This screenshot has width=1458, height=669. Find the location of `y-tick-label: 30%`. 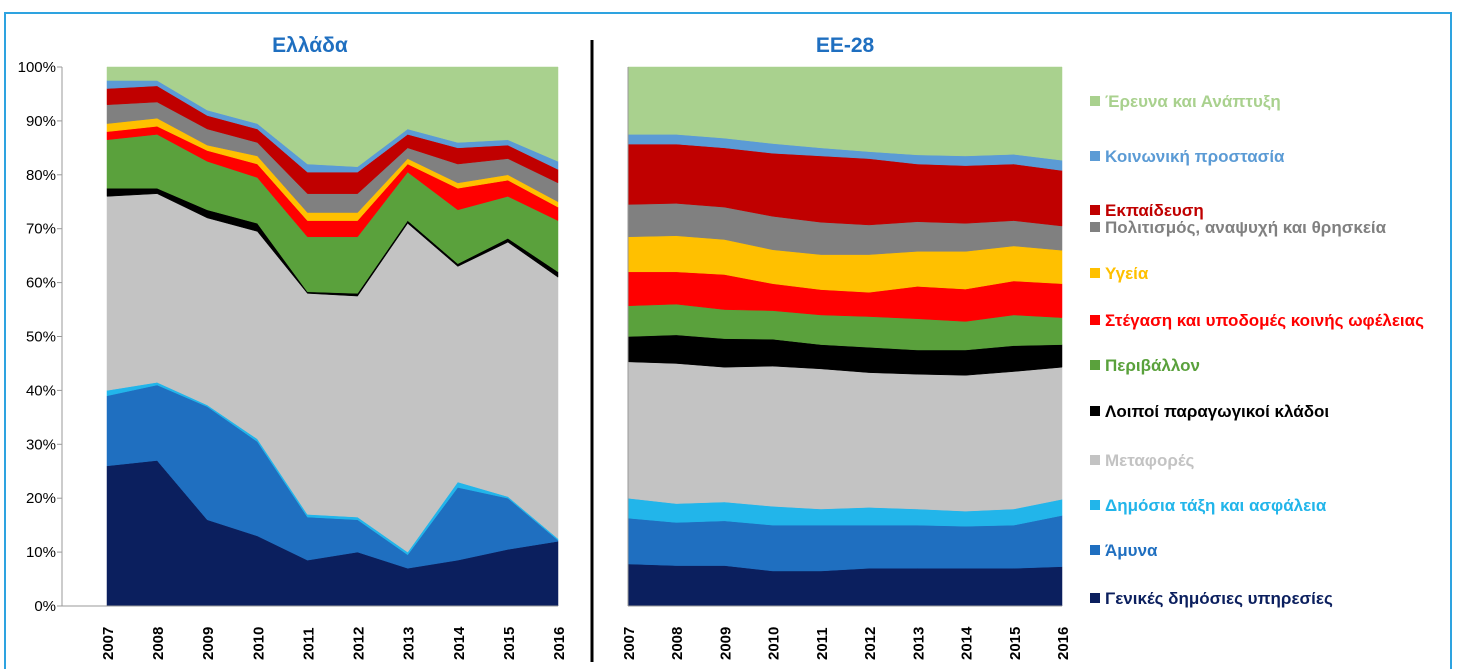

y-tick-label: 30% is located at coordinates (41, 444).